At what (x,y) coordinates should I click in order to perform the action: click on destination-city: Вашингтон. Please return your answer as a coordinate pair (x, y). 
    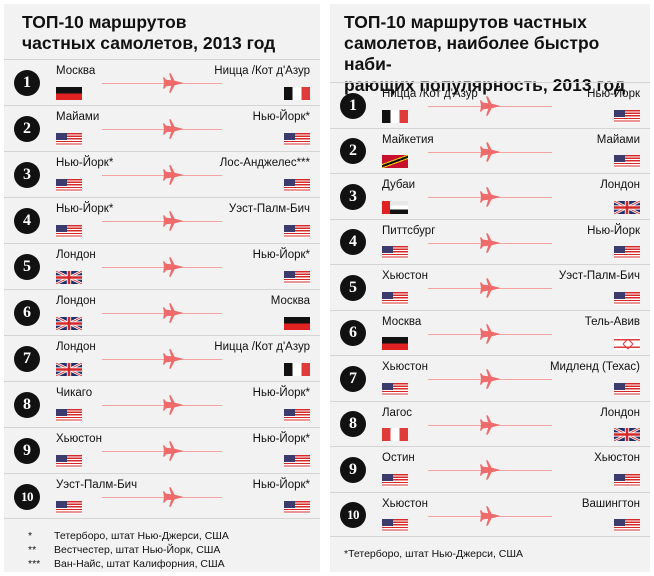
    Looking at the image, I should click on (610, 503).